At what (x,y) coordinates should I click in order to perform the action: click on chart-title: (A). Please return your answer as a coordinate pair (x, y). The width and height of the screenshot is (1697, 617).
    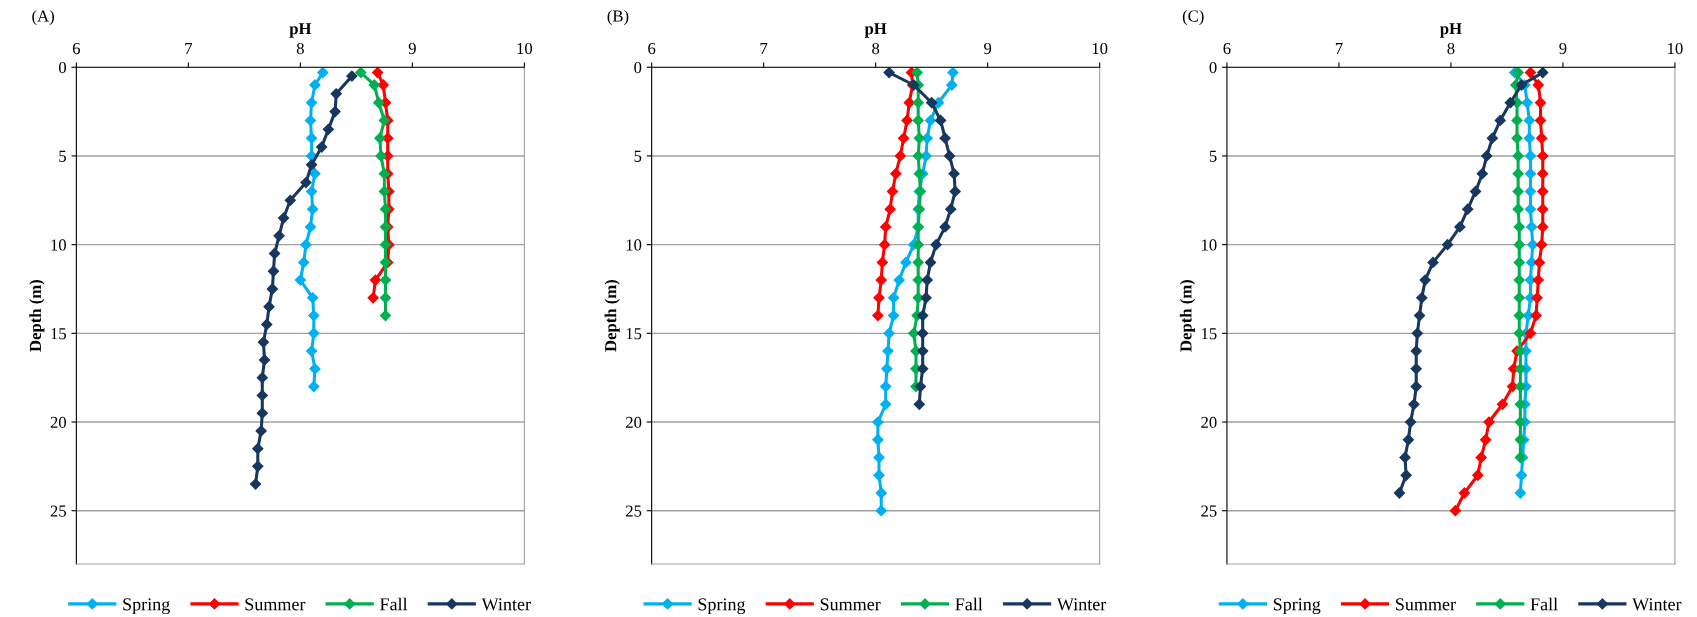
    Looking at the image, I should click on (43, 17).